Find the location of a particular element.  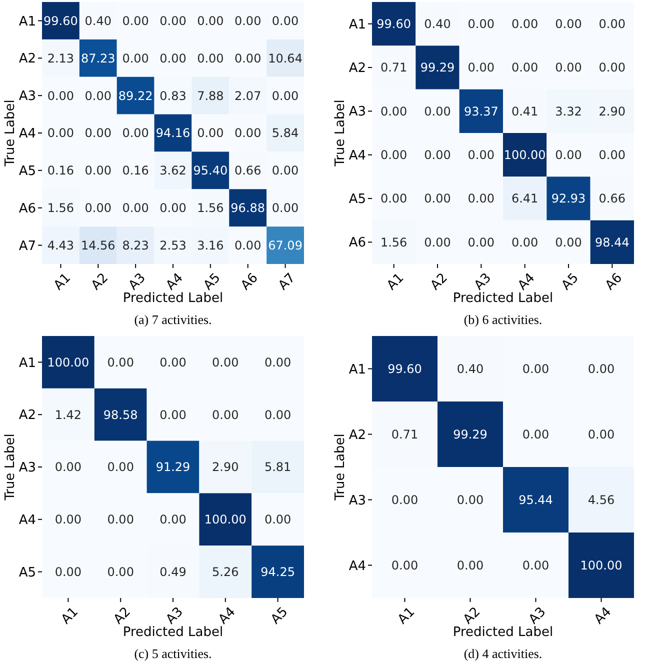

data-label: 0.16 is located at coordinates (60, 171).